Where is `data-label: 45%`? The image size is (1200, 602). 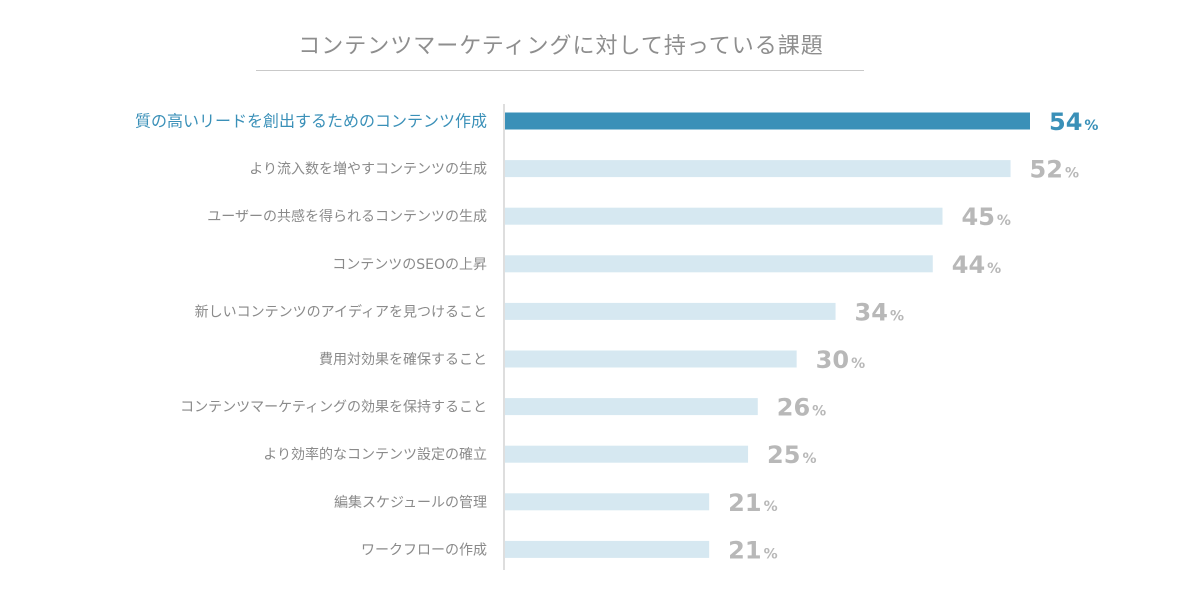
data-label: 45% is located at coordinates (986, 217).